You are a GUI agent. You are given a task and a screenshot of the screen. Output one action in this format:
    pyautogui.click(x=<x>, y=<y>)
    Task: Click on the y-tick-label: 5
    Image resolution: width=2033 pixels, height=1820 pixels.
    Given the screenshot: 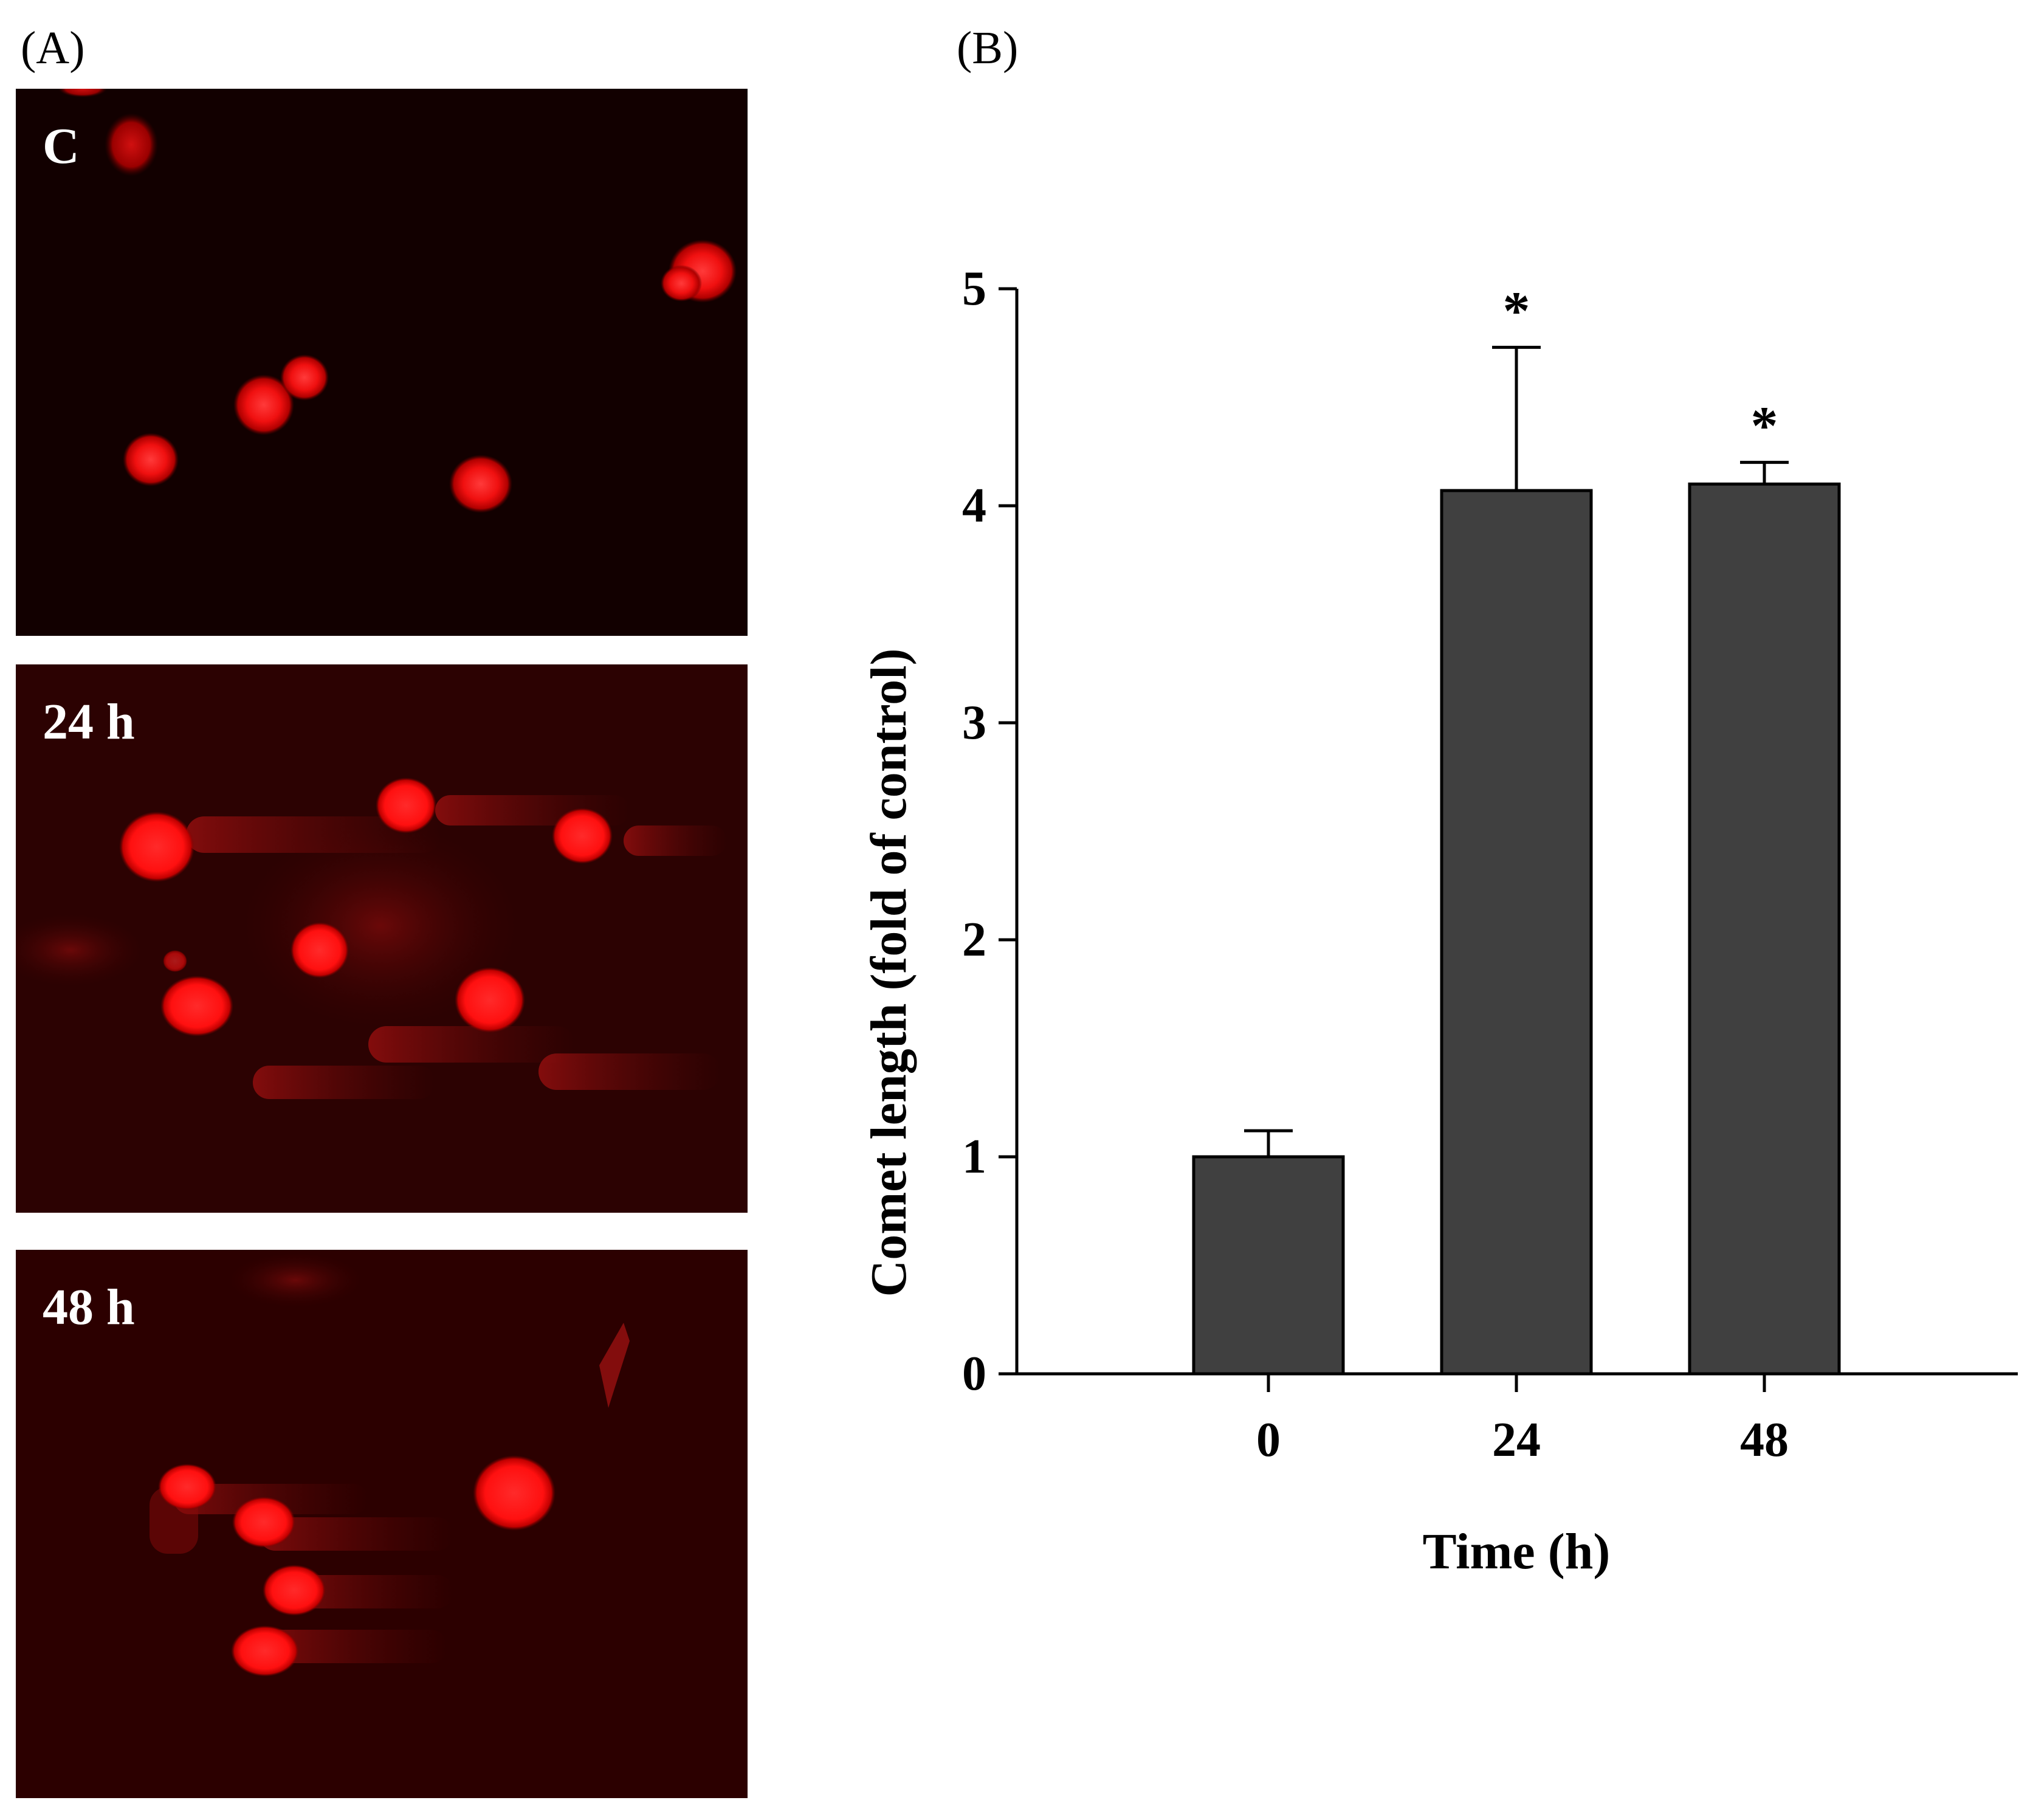 What is the action you would take?
    pyautogui.click(x=974, y=288)
    